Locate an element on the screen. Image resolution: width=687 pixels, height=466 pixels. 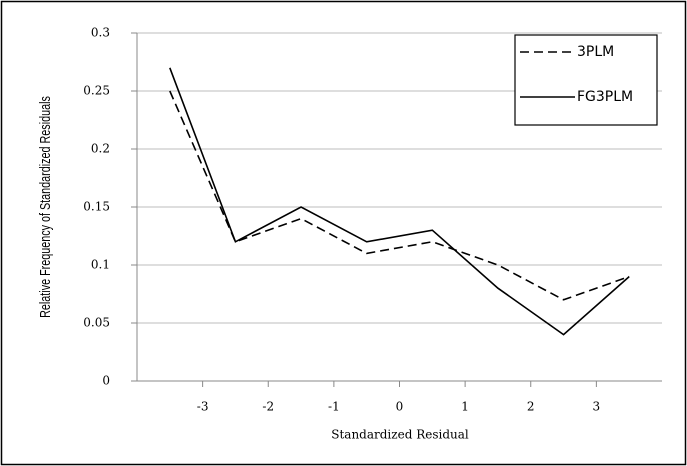
y-tick-label: 0.05 is located at coordinates (96, 323).